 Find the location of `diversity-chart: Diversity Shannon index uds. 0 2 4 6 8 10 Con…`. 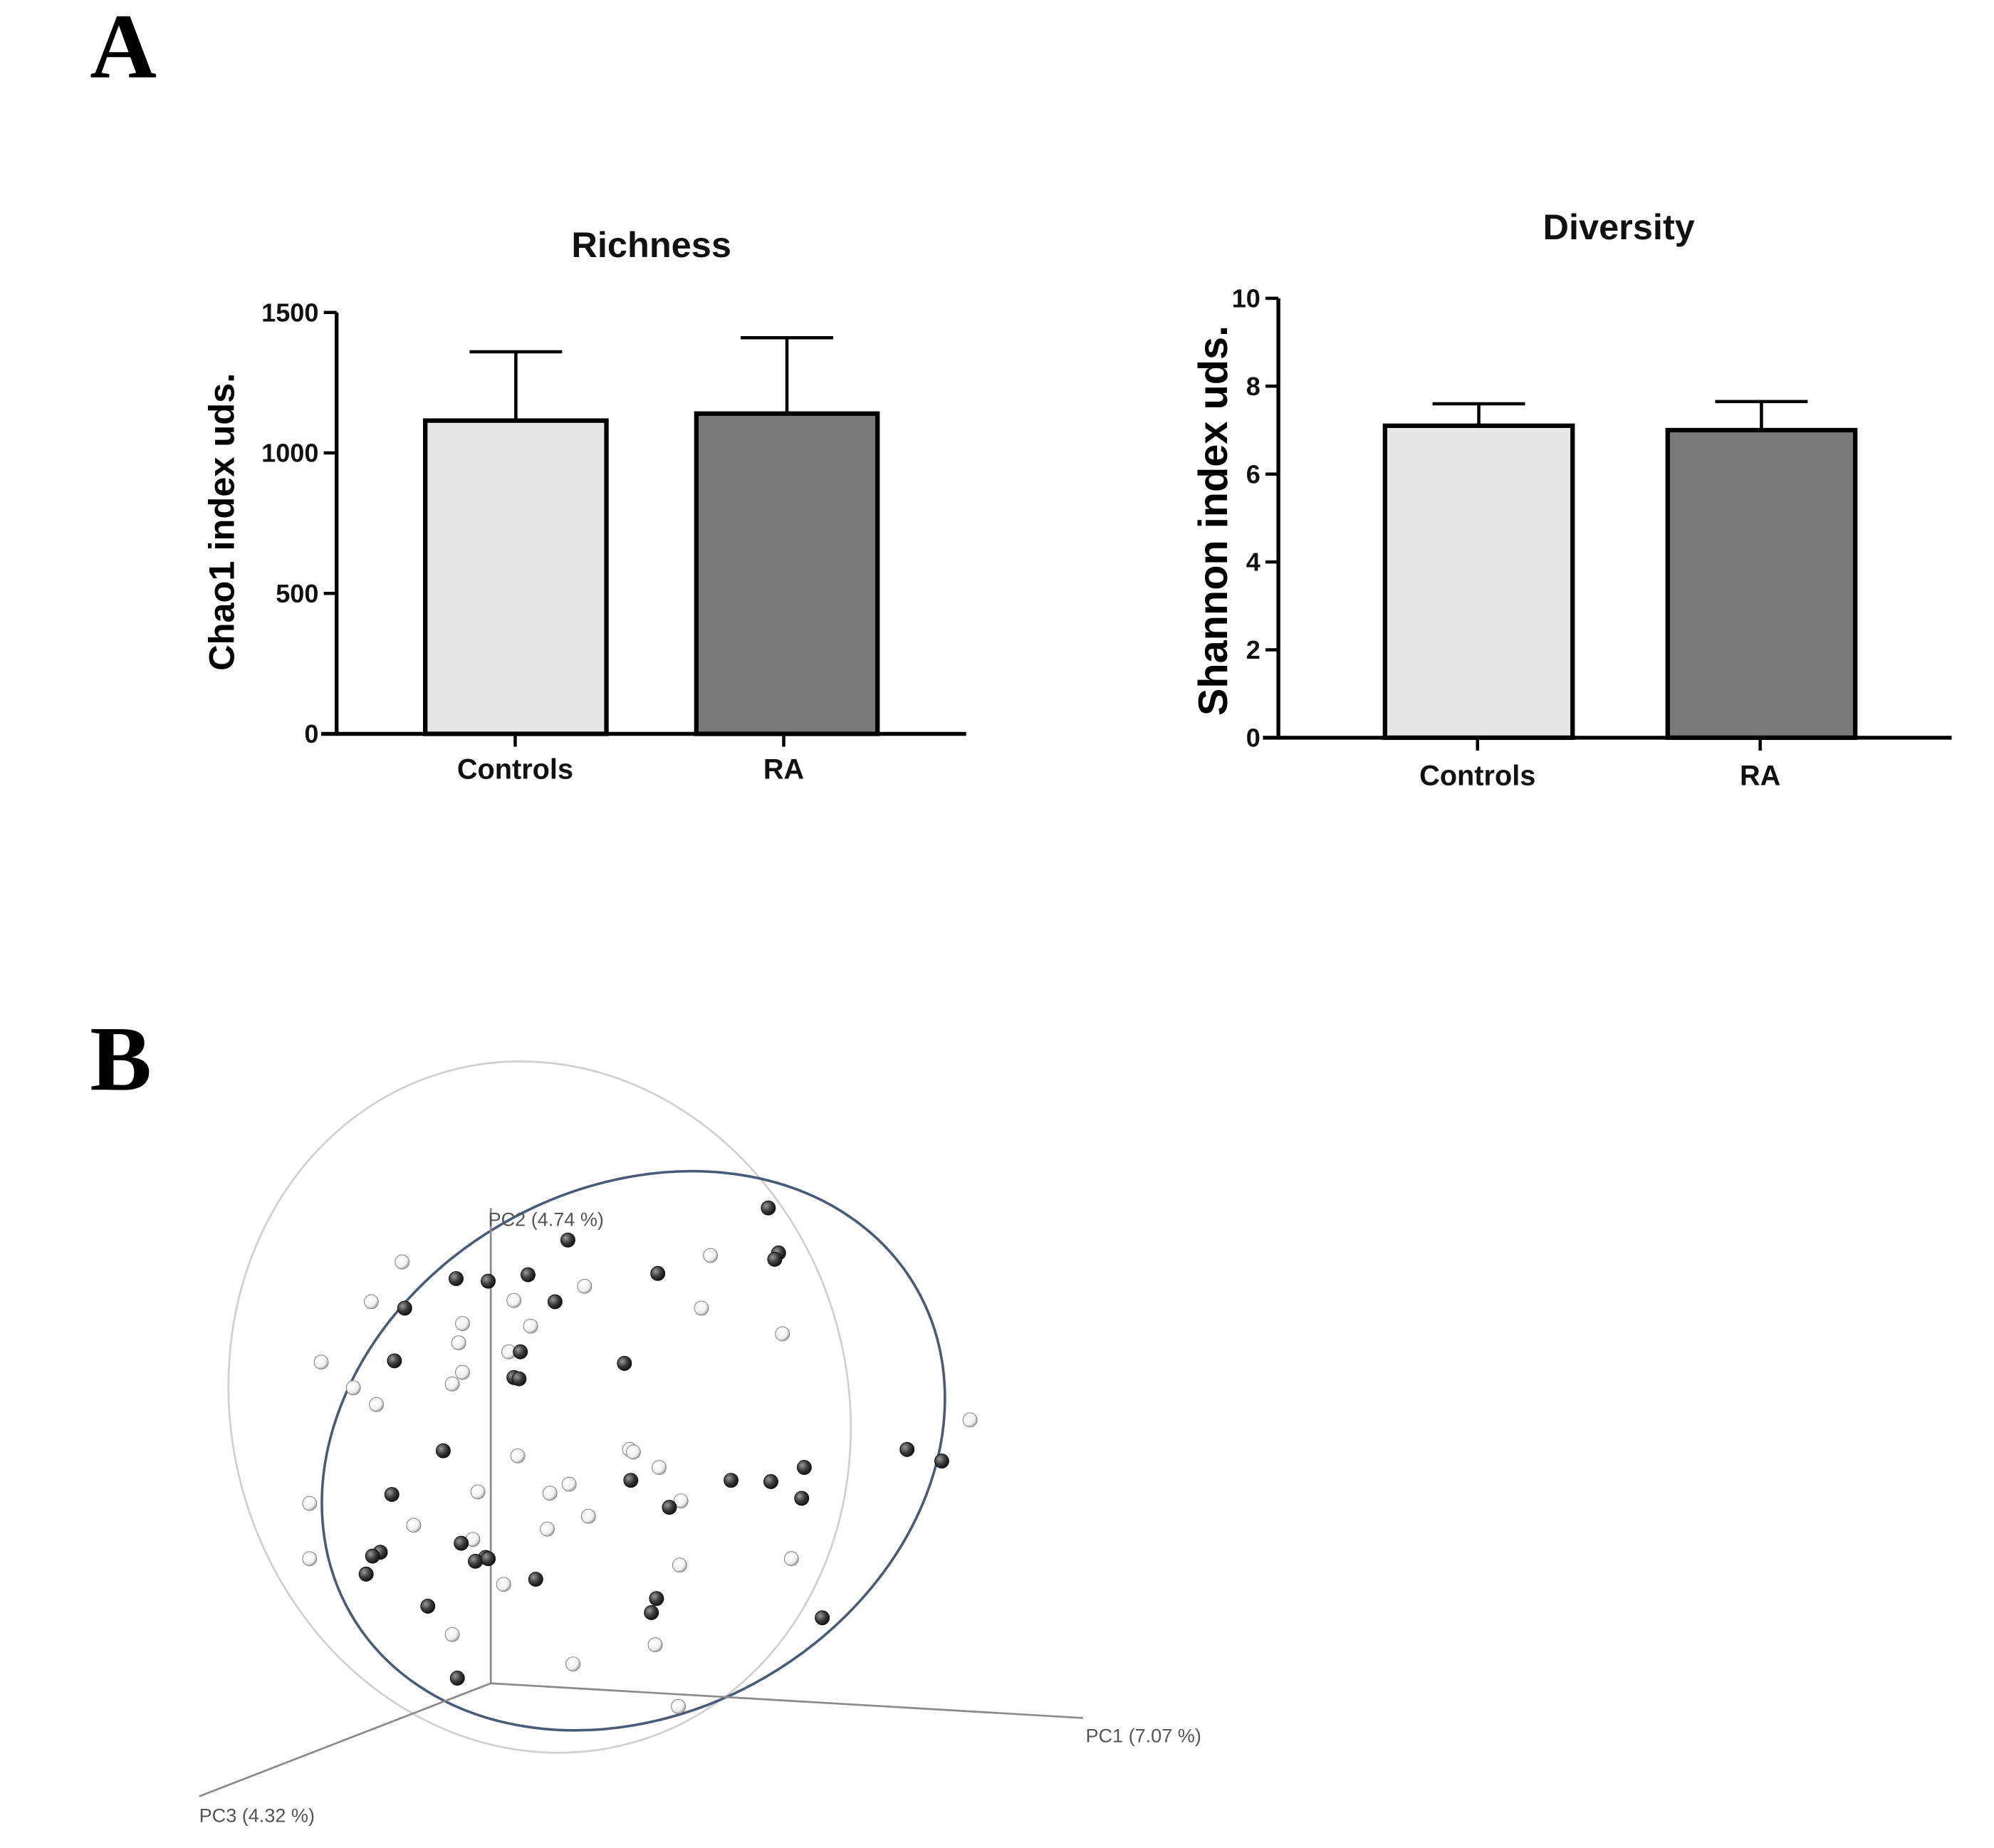

diversity-chart: Diversity Shannon index uds. 0 2 4 6 8 10 Con… is located at coordinates (1571, 499).